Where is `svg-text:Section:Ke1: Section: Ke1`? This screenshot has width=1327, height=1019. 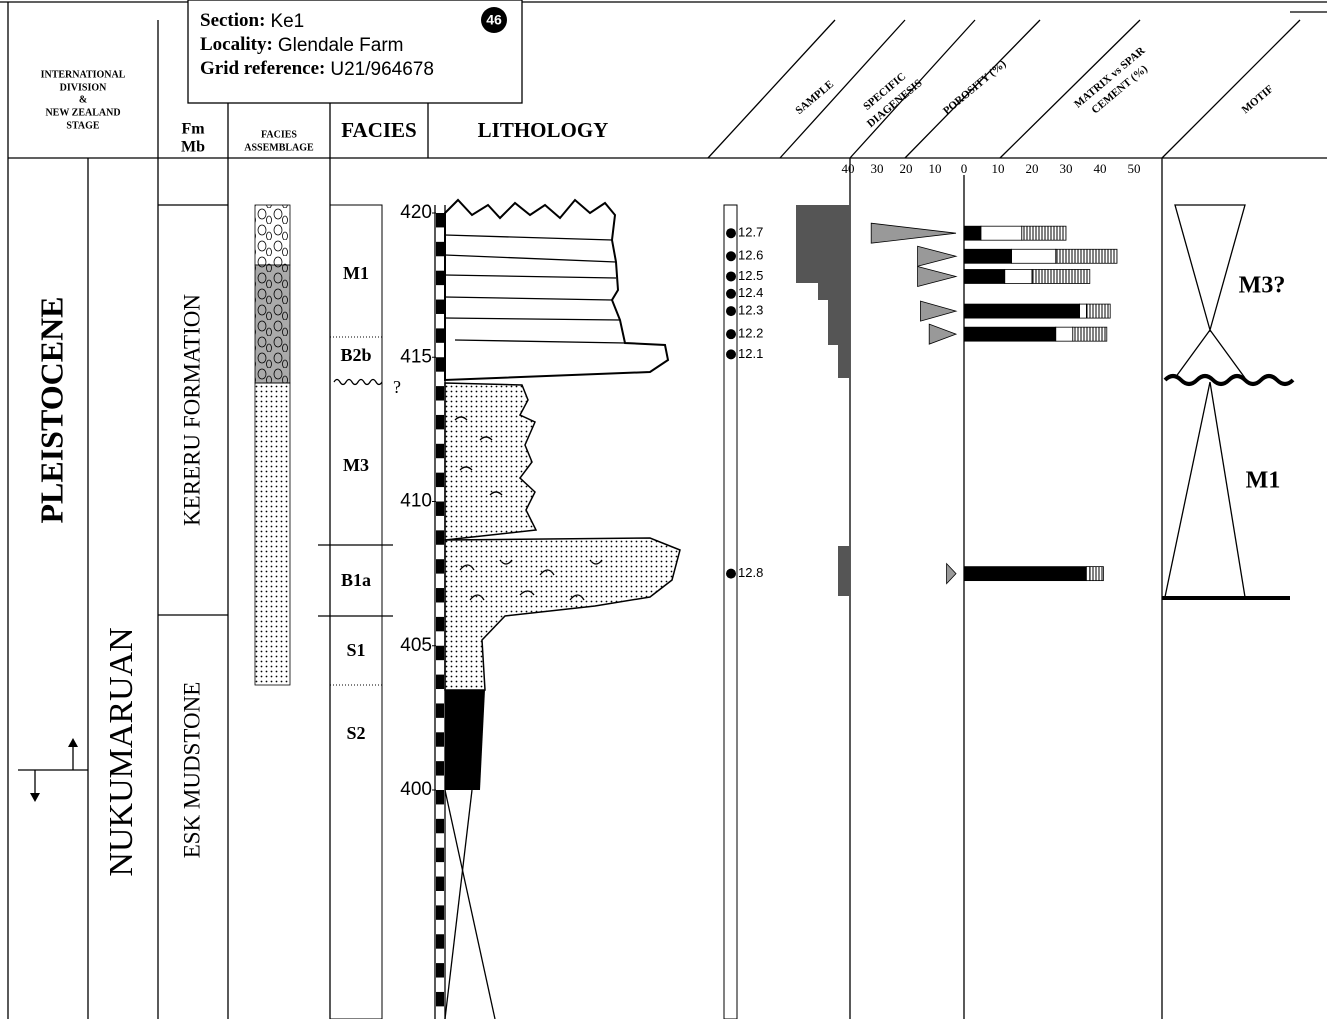 svg-text:Section:Ke1: Section: Ke1 is located at coordinates (252, 21).